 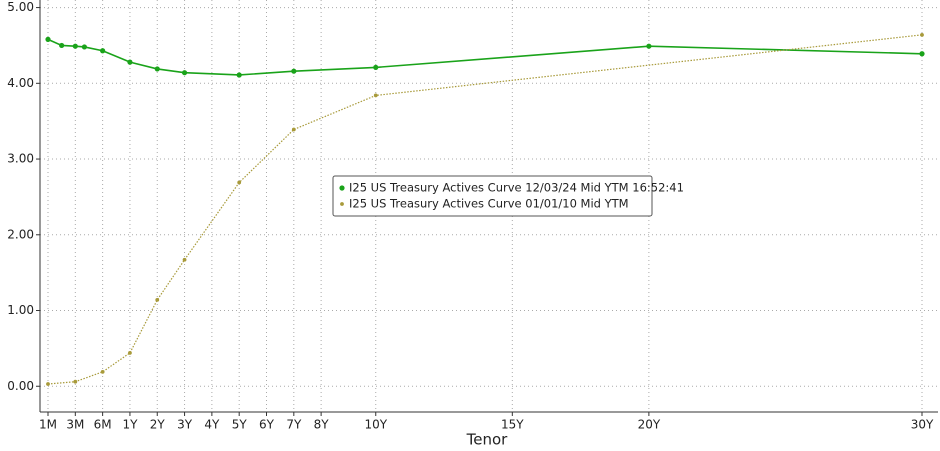 What do you see at coordinates (75, 425) in the screenshot?
I see `x-tick-label: 3M` at bounding box center [75, 425].